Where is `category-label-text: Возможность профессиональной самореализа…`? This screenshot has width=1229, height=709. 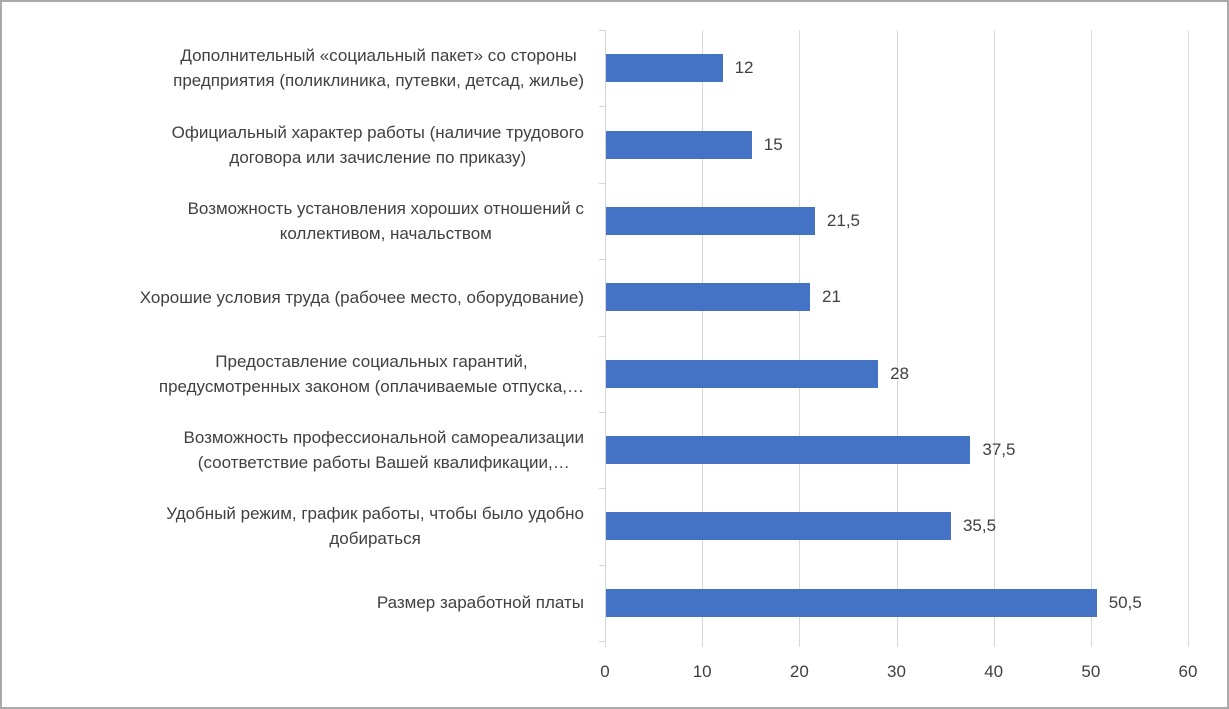
category-label-text: Возможность профессиональной самореализа… is located at coordinates (383, 450).